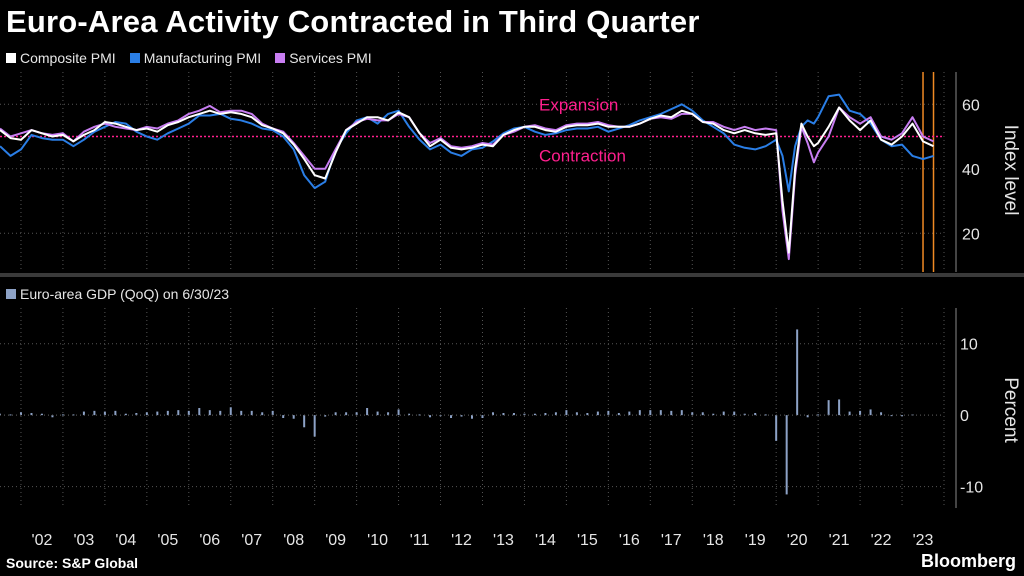 The image size is (1024, 576). I want to click on legend-label: Euro-area GDP (QoQ) on 6/30/23, so click(125, 294).